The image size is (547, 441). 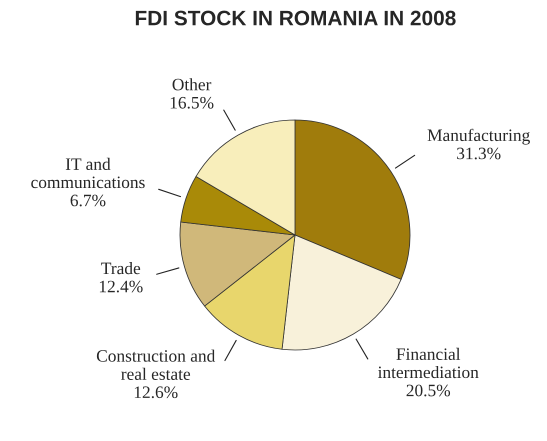 What do you see at coordinates (192, 102) in the screenshot?
I see `data-label: 16.5%` at bounding box center [192, 102].